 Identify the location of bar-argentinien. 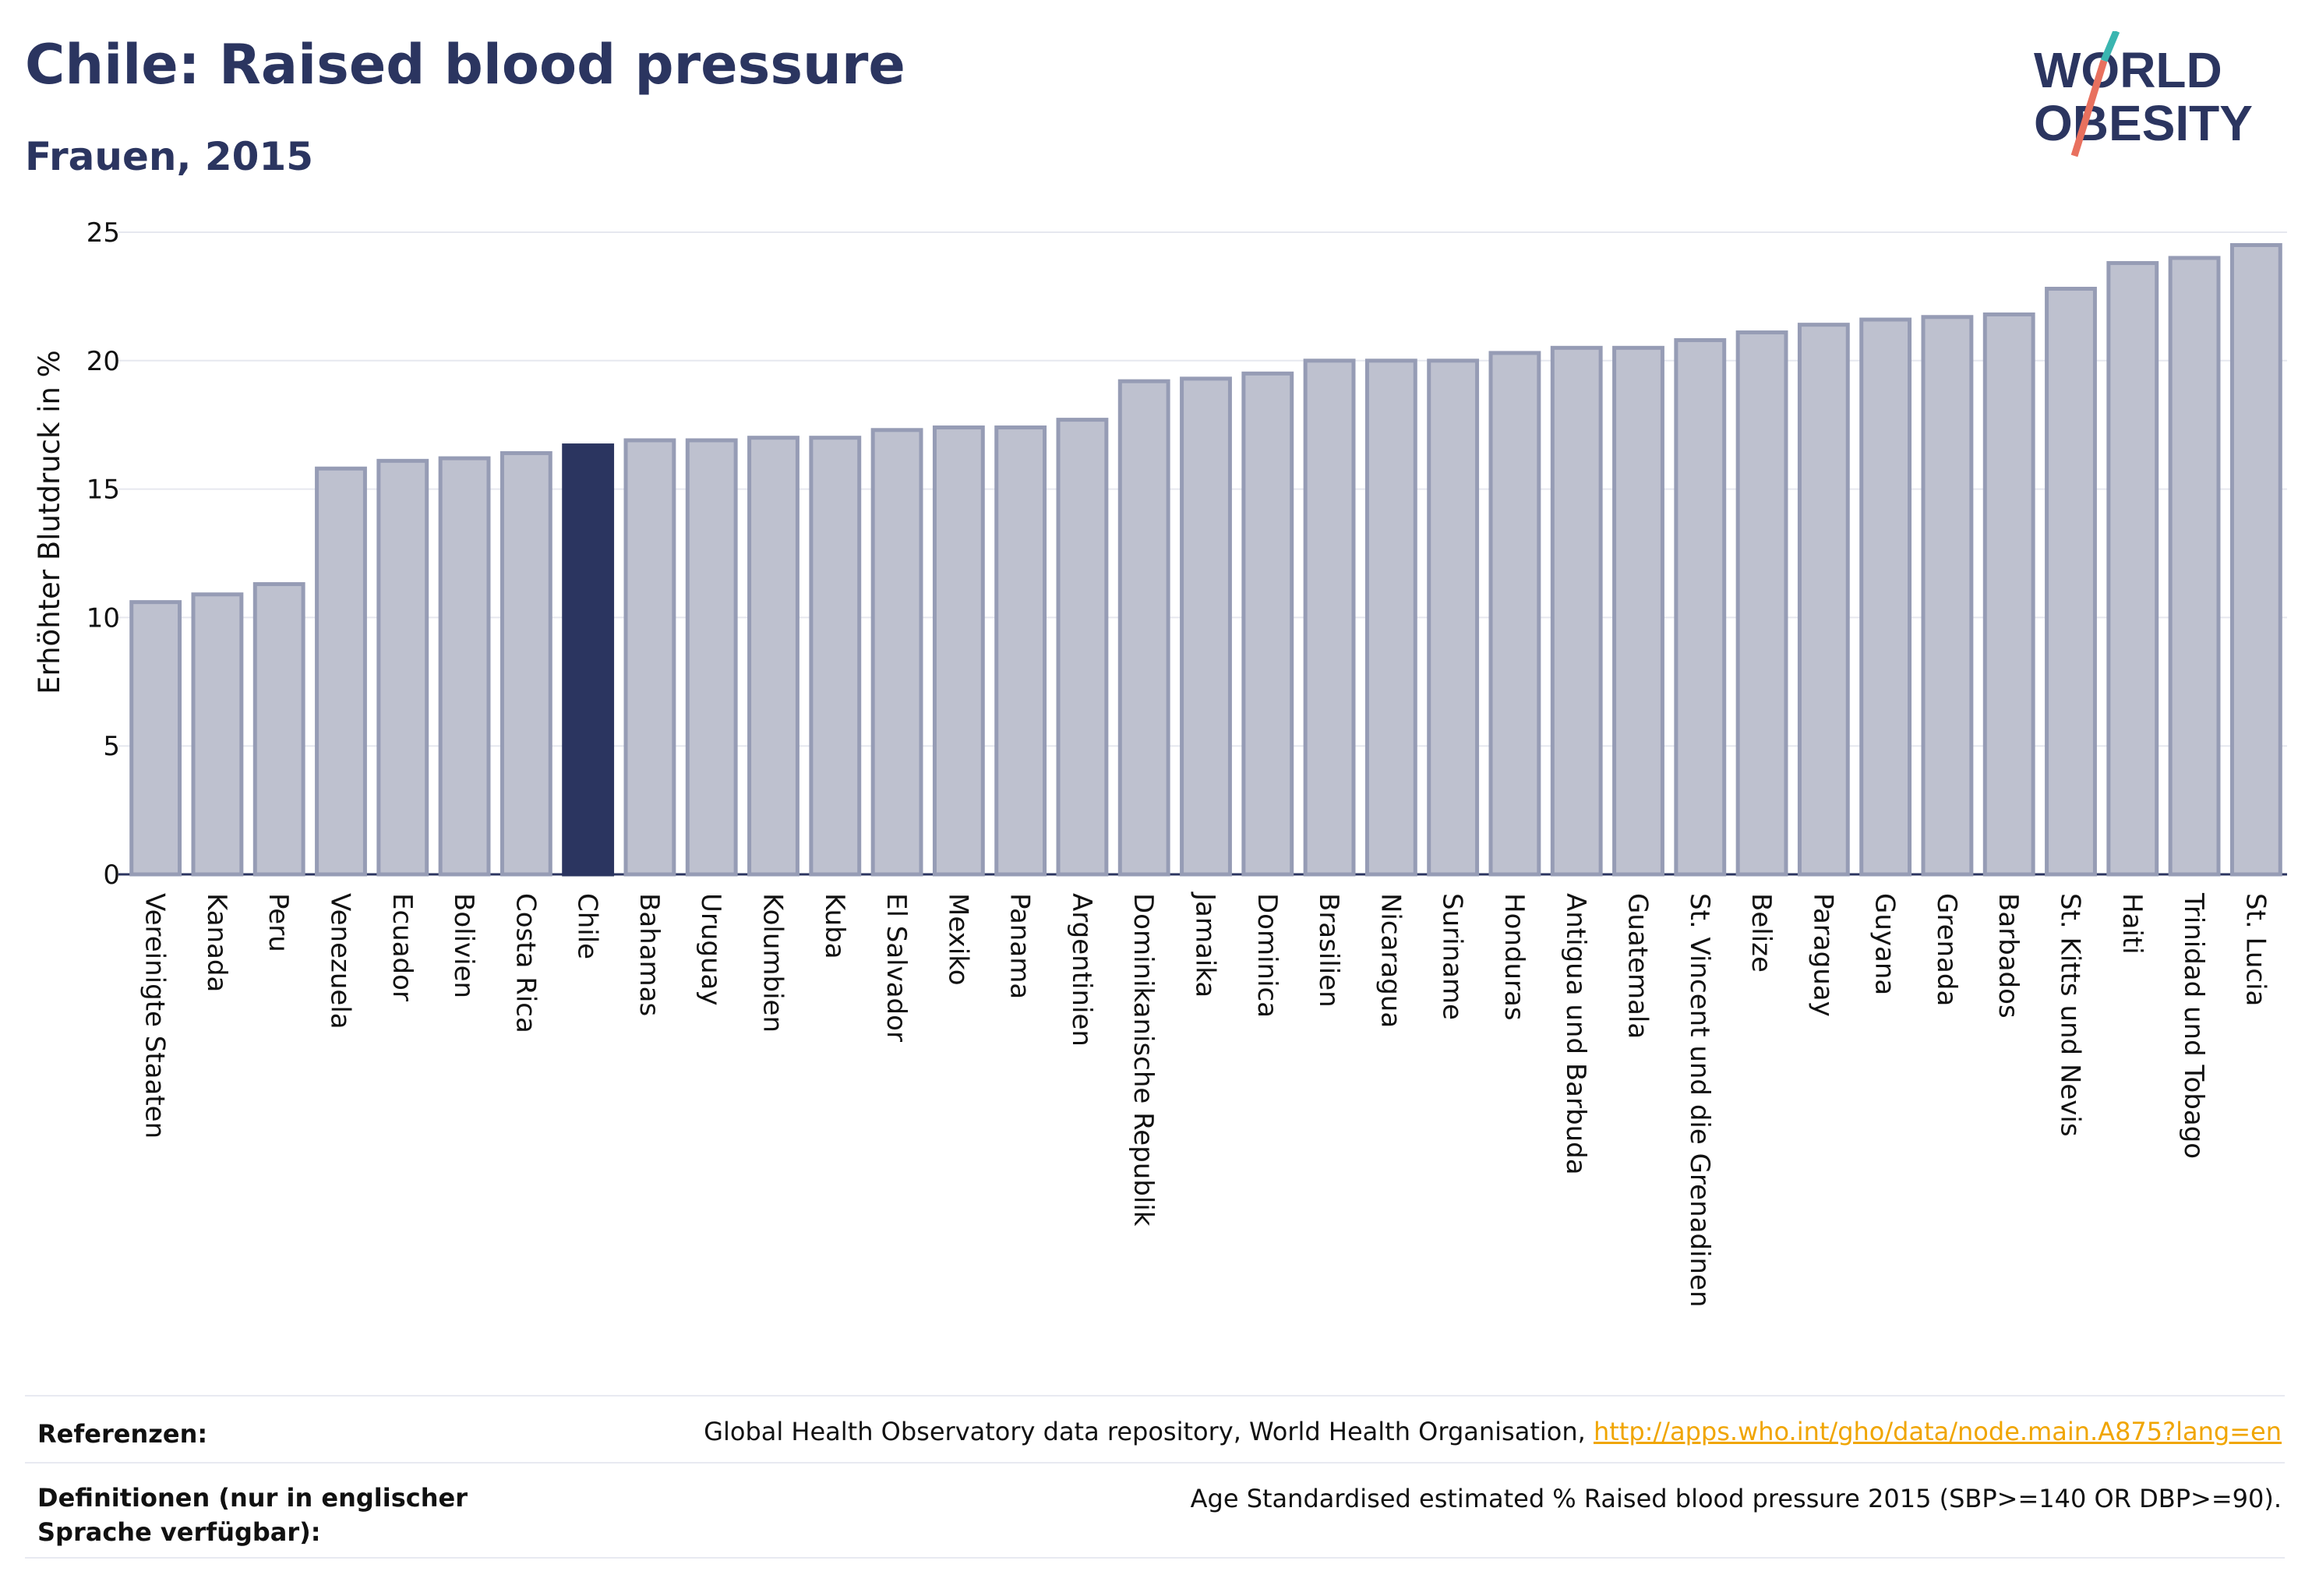
(1082, 647).